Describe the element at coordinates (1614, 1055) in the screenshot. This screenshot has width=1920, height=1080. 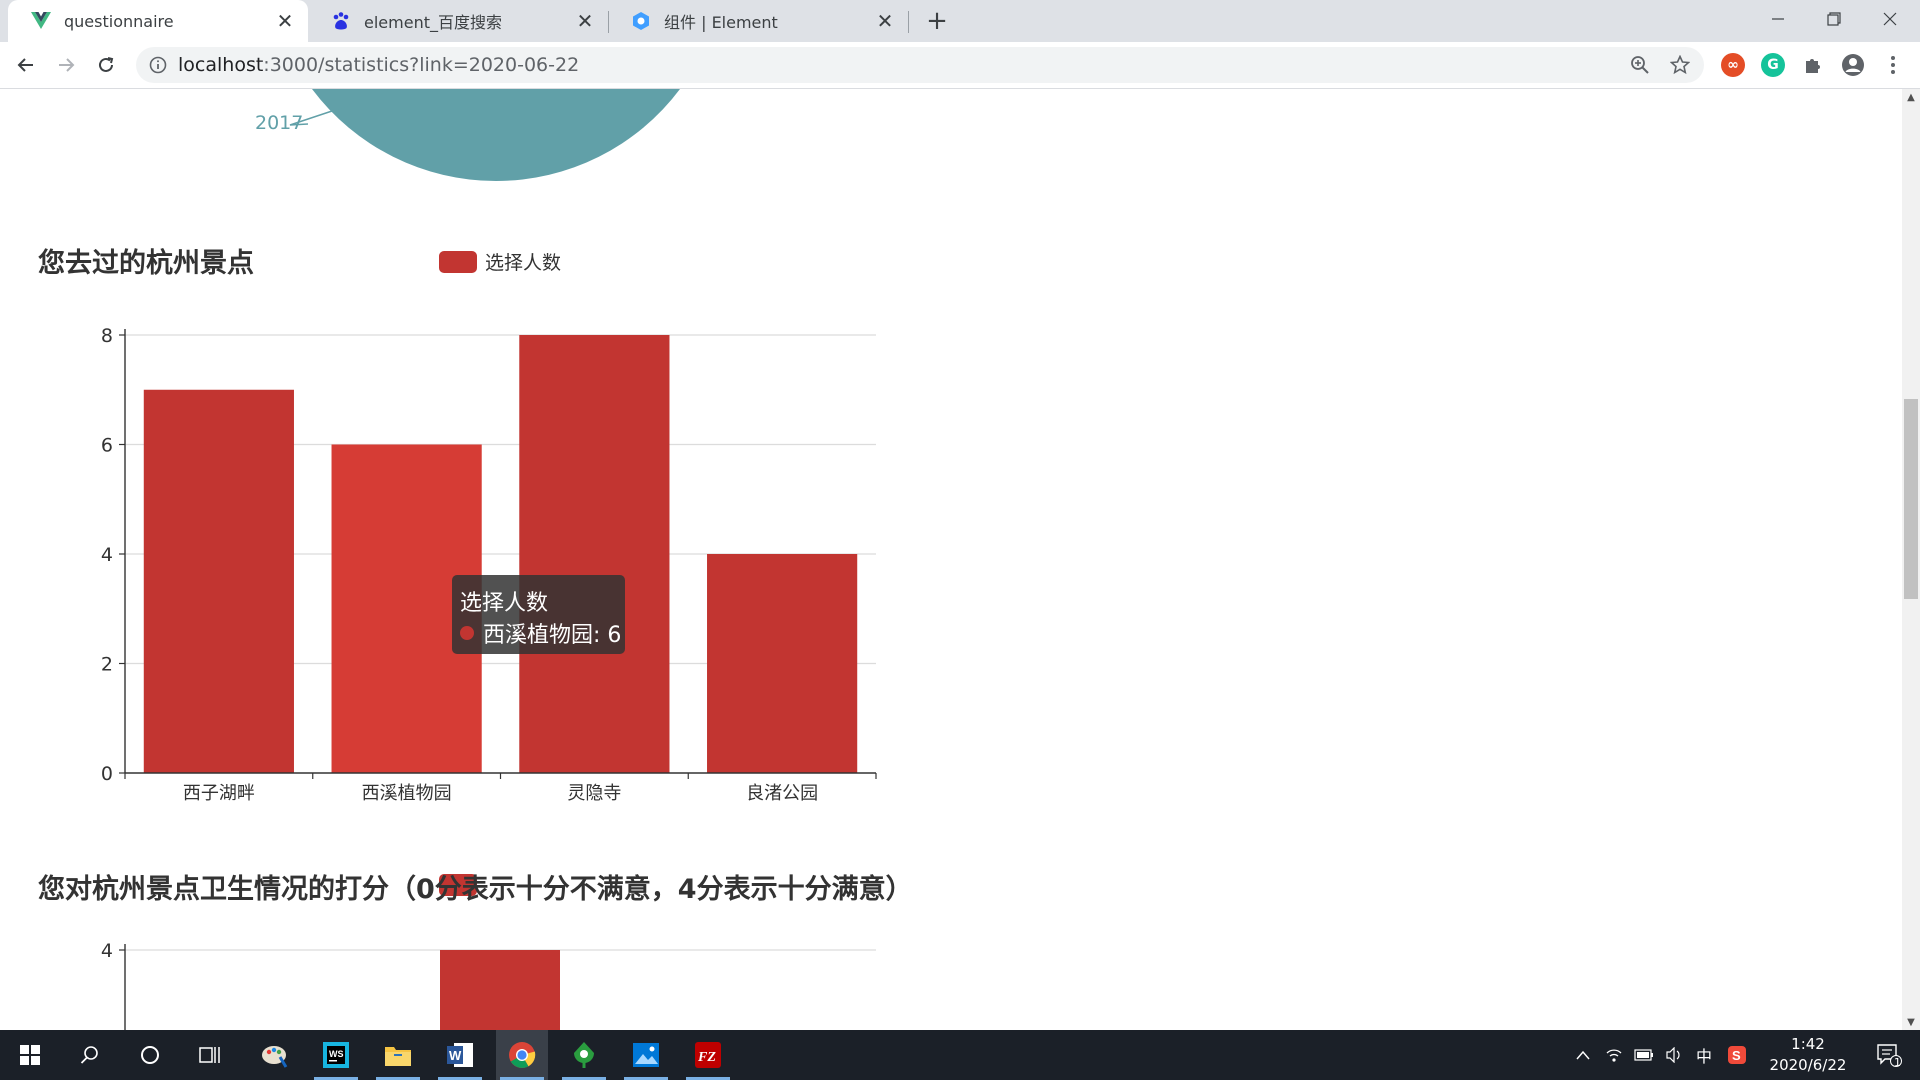
I see `network-icon` at that location.